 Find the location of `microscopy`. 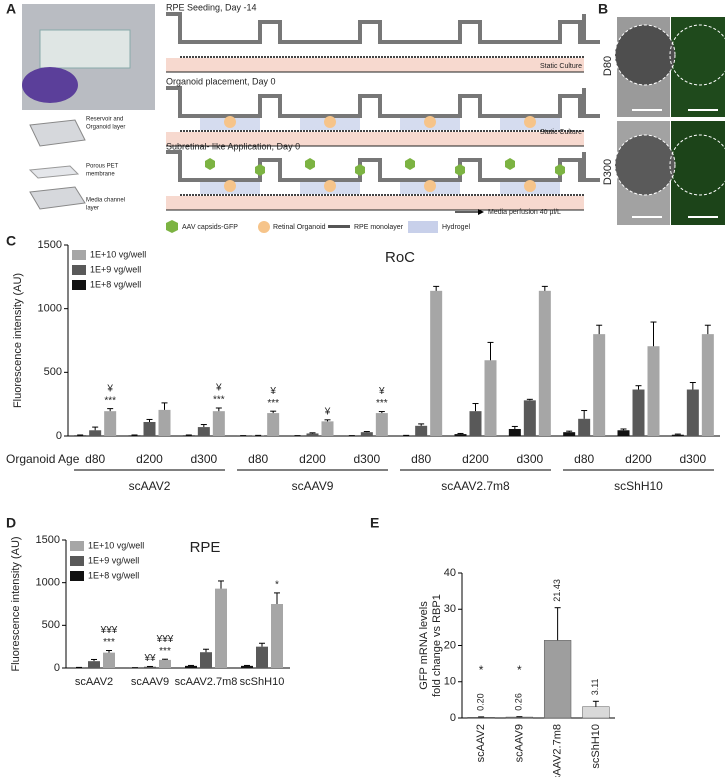

microscopy is located at coordinates (670, 121).